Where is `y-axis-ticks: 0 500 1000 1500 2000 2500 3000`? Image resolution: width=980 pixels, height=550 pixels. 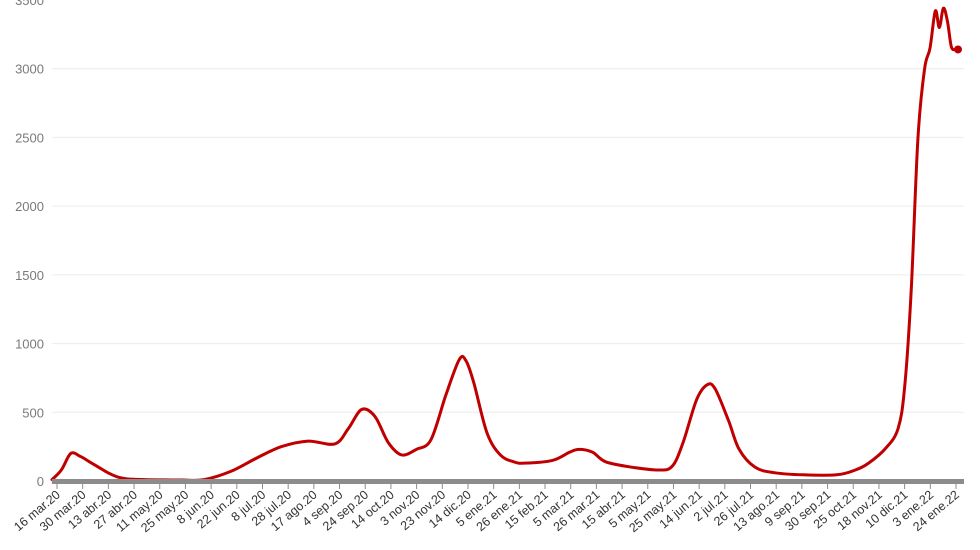
y-axis-ticks: 0 500 1000 1500 2000 2500 3000 is located at coordinates (29, 275).